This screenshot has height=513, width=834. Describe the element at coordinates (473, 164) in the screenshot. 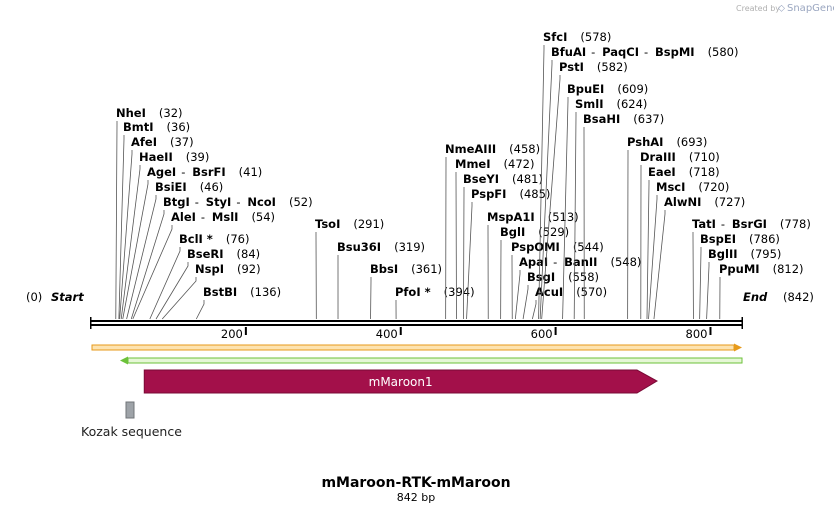

I see `site-name: MmeI` at that location.